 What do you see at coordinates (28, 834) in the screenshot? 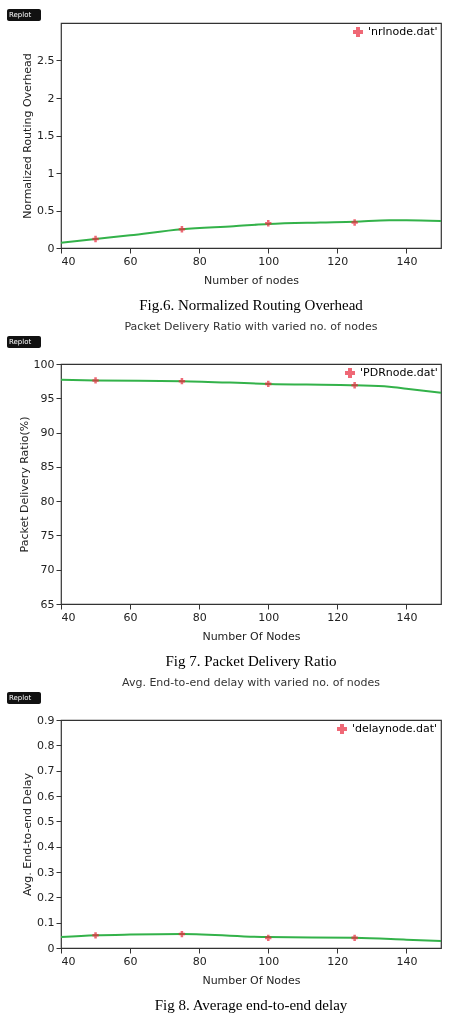
I see `y-axis-title: Avg. End-to-end Delay` at bounding box center [28, 834].